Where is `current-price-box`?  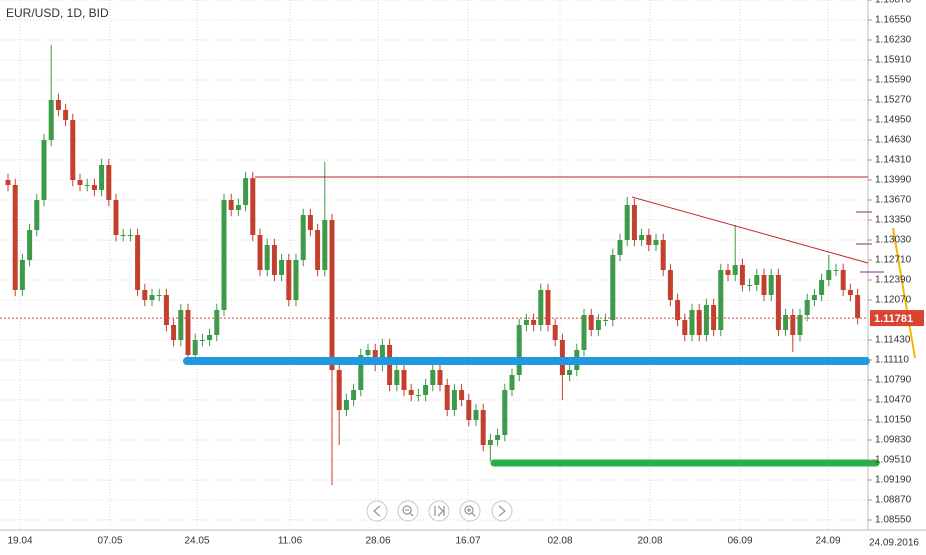
current-price-box is located at coordinates (897, 318).